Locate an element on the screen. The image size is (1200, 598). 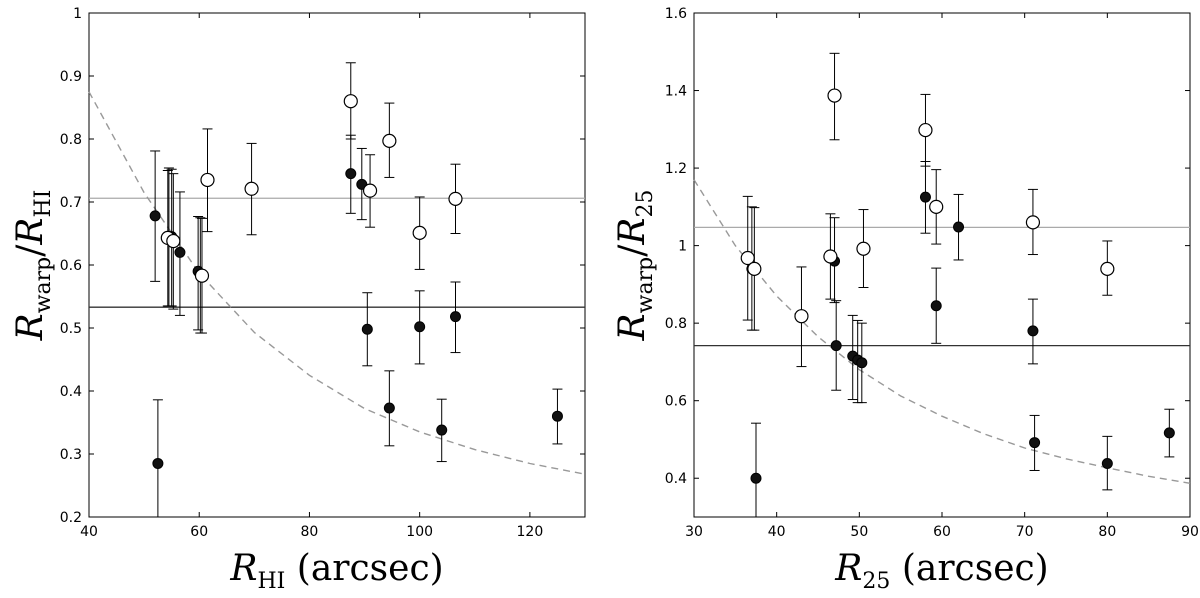
y-tick-label: 0.2 is located at coordinates (71, 518).